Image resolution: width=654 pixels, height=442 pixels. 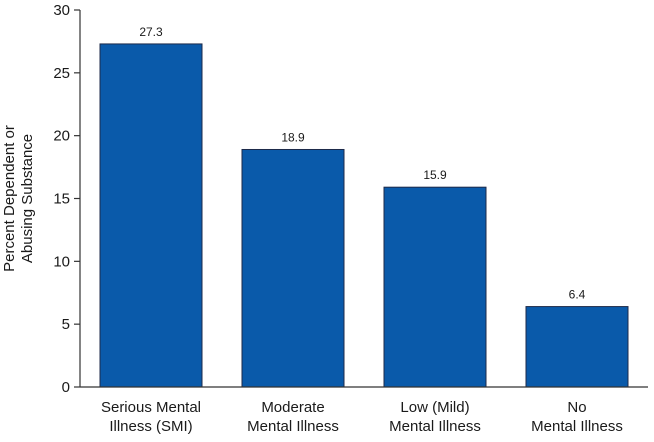 What do you see at coordinates (61, 10) in the screenshot?
I see `y-tick-label: 30` at bounding box center [61, 10].